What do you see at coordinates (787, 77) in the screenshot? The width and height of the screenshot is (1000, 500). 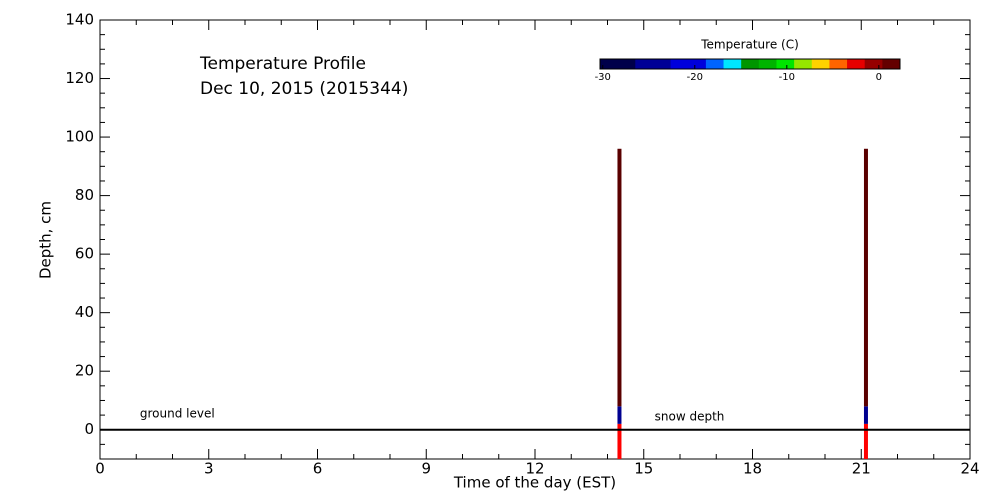 I see `colorbar-tick-label: -10` at bounding box center [787, 77].